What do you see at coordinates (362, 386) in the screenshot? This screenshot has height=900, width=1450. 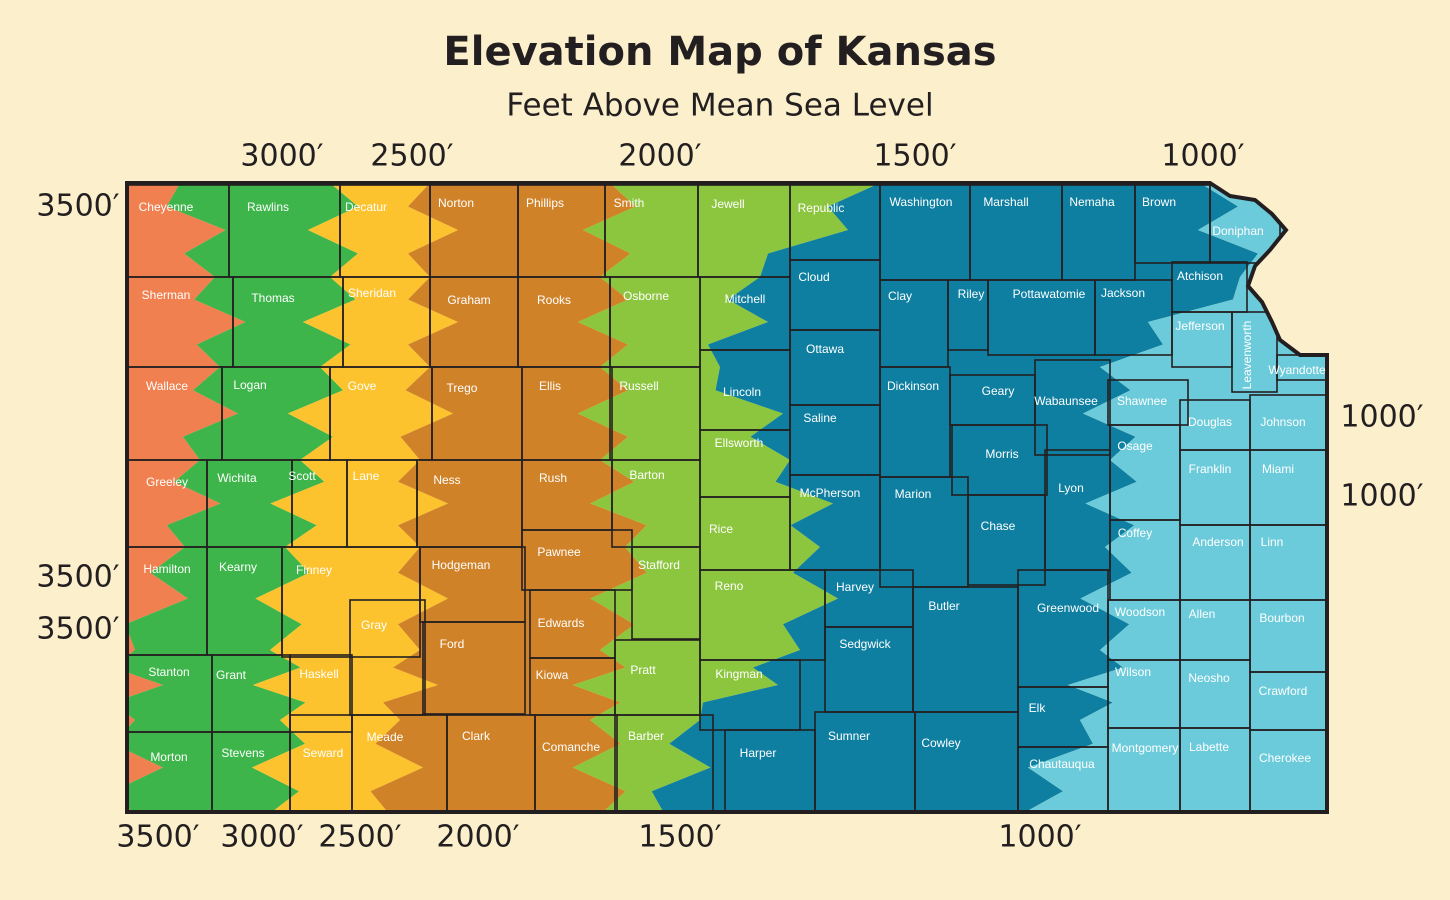 I see `county-name: Gove` at bounding box center [362, 386].